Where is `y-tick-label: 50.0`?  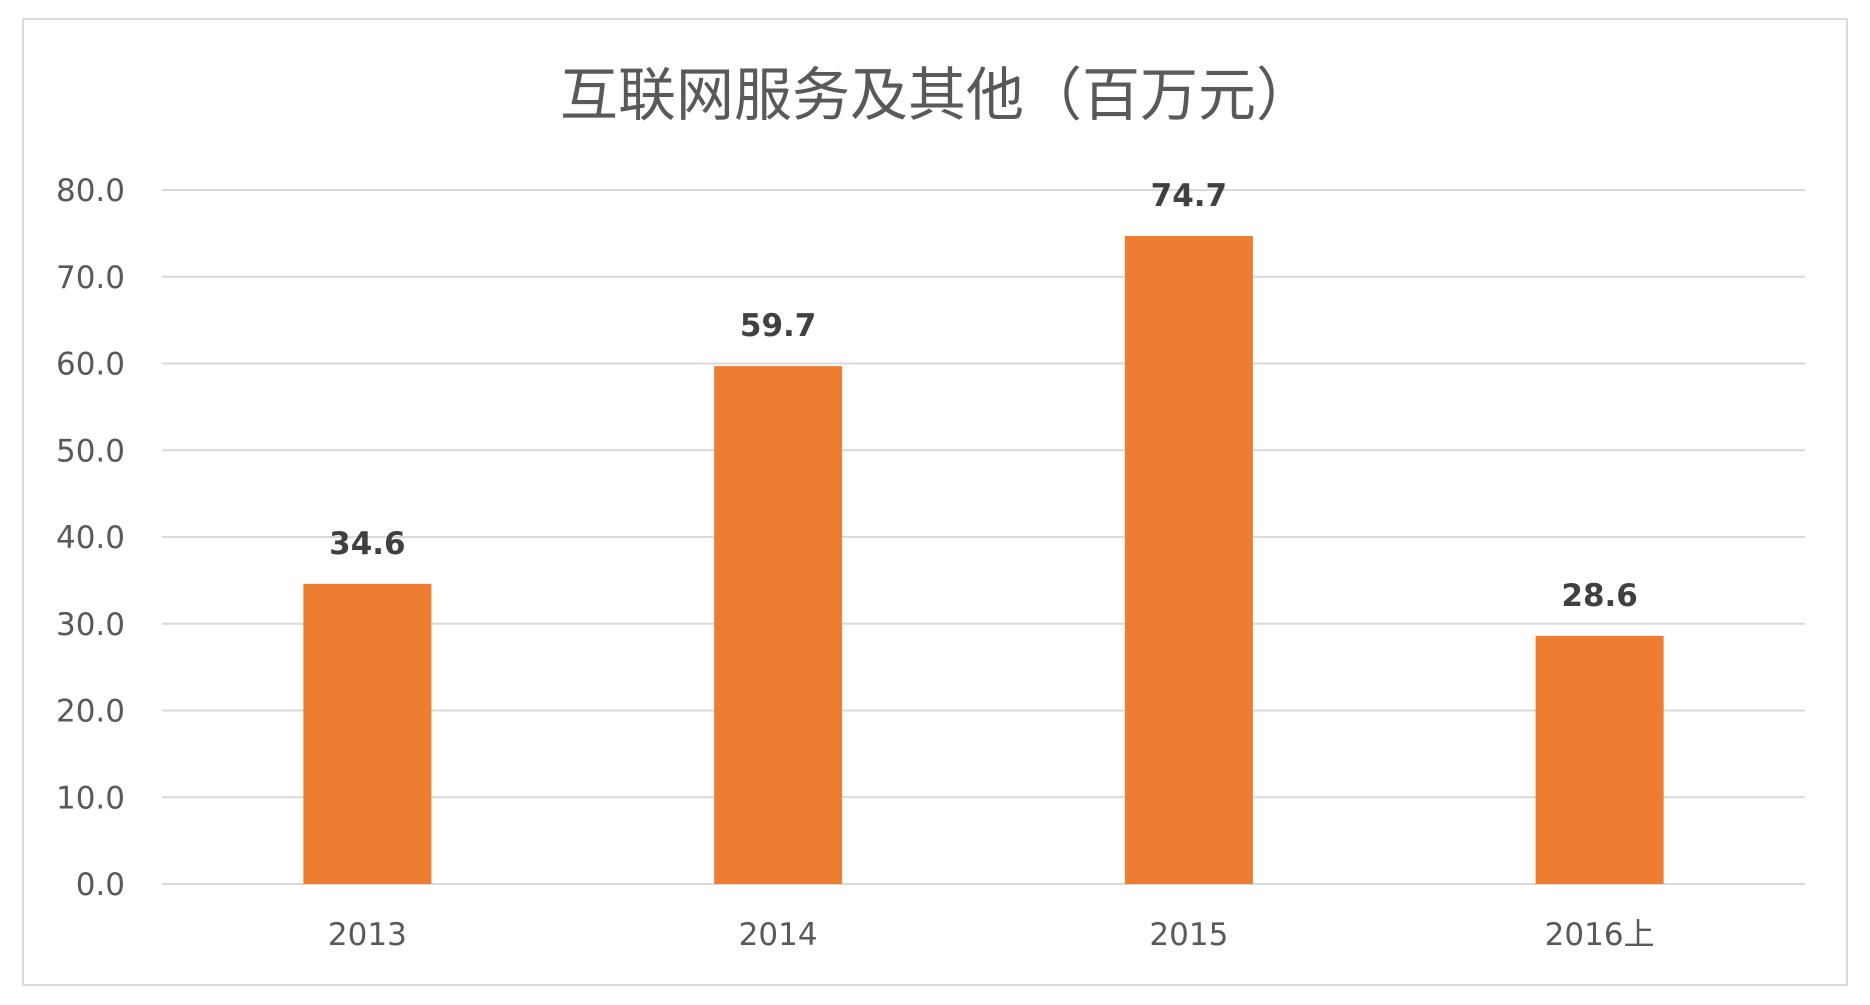 y-tick-label: 50.0 is located at coordinates (90, 451).